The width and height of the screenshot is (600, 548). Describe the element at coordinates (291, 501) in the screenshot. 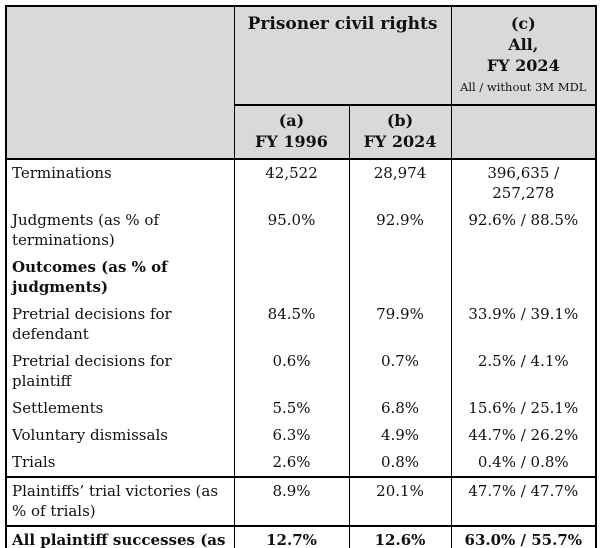

I see `value-fy1996: 8.9%` at that location.